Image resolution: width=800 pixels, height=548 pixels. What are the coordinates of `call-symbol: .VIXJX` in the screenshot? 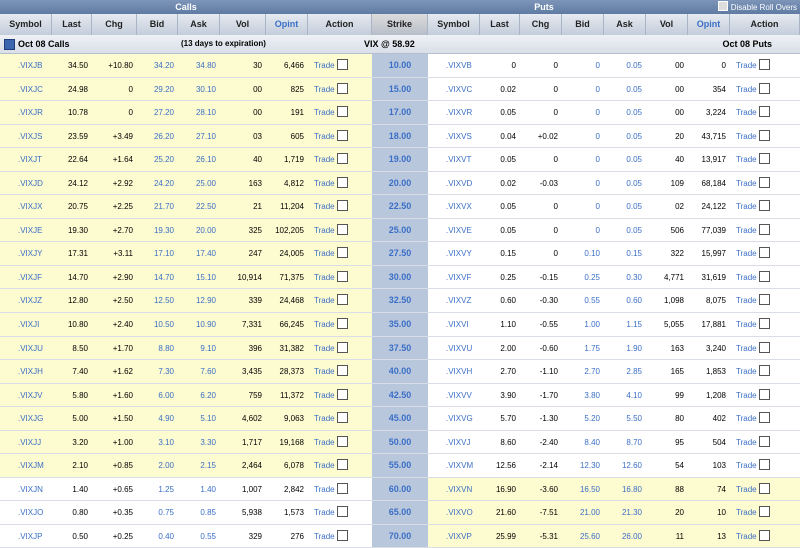 It's located at (26, 207).